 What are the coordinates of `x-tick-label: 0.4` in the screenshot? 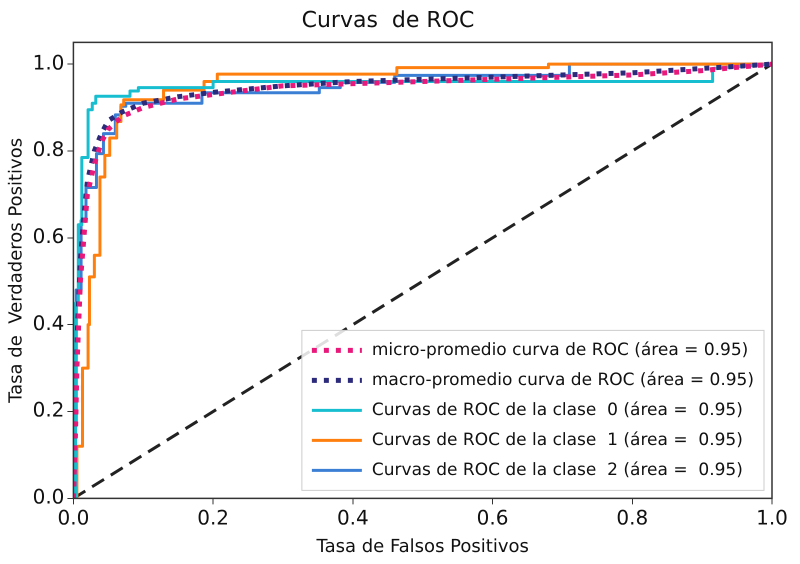 It's located at (352, 518).